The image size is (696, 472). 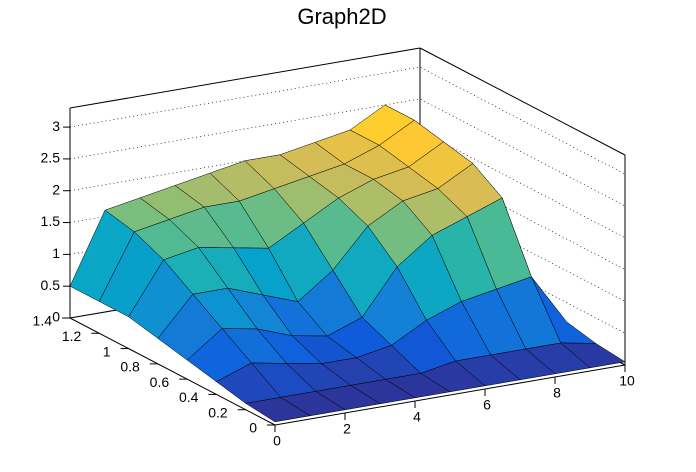 What do you see at coordinates (107, 351) in the screenshot?
I see `y-tick-label: 1` at bounding box center [107, 351].